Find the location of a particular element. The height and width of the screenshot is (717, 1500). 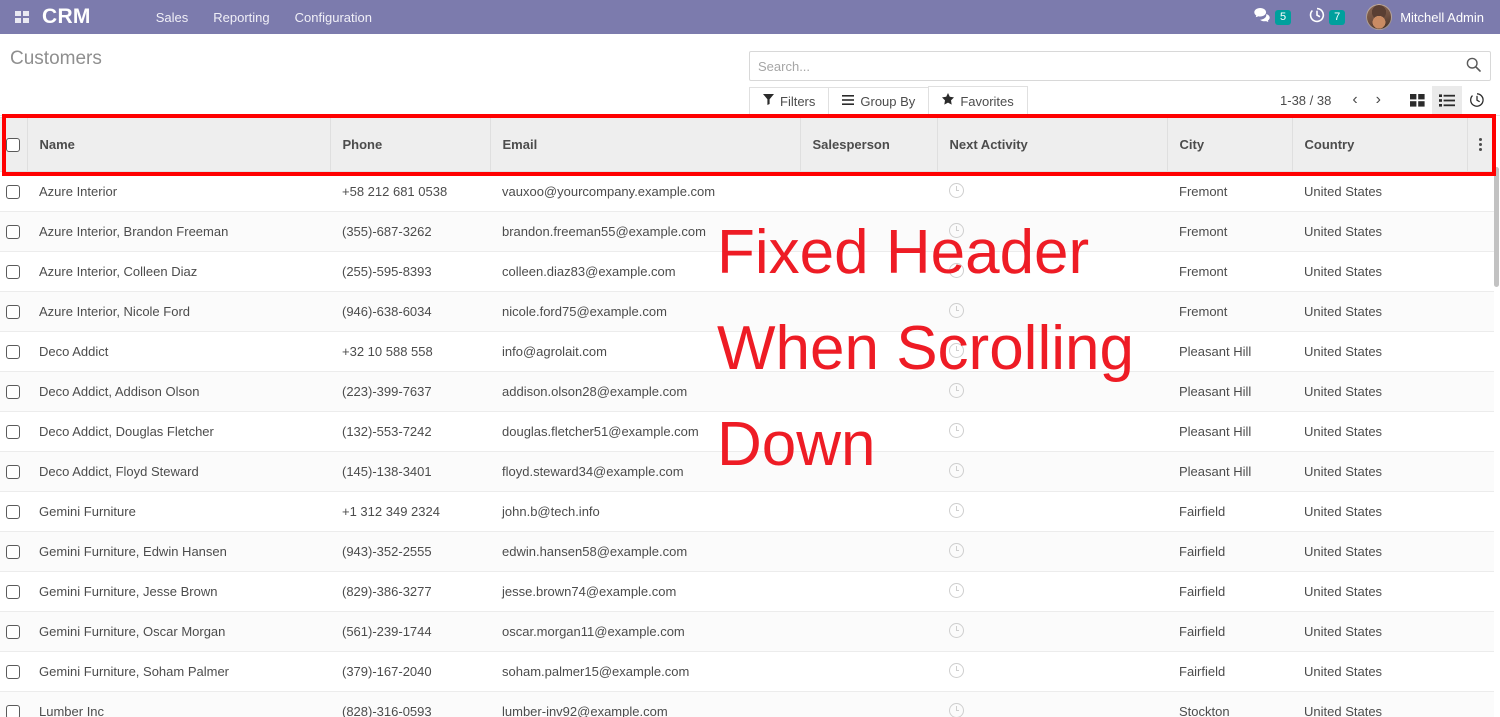

navbar-systray: 5 7 Mitchell Admin is located at coordinates (1372, 17).